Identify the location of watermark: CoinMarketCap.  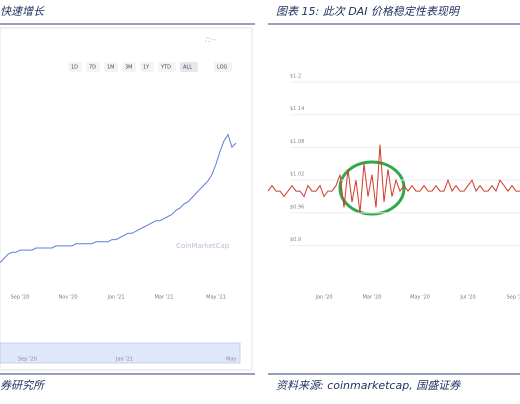
(203, 246).